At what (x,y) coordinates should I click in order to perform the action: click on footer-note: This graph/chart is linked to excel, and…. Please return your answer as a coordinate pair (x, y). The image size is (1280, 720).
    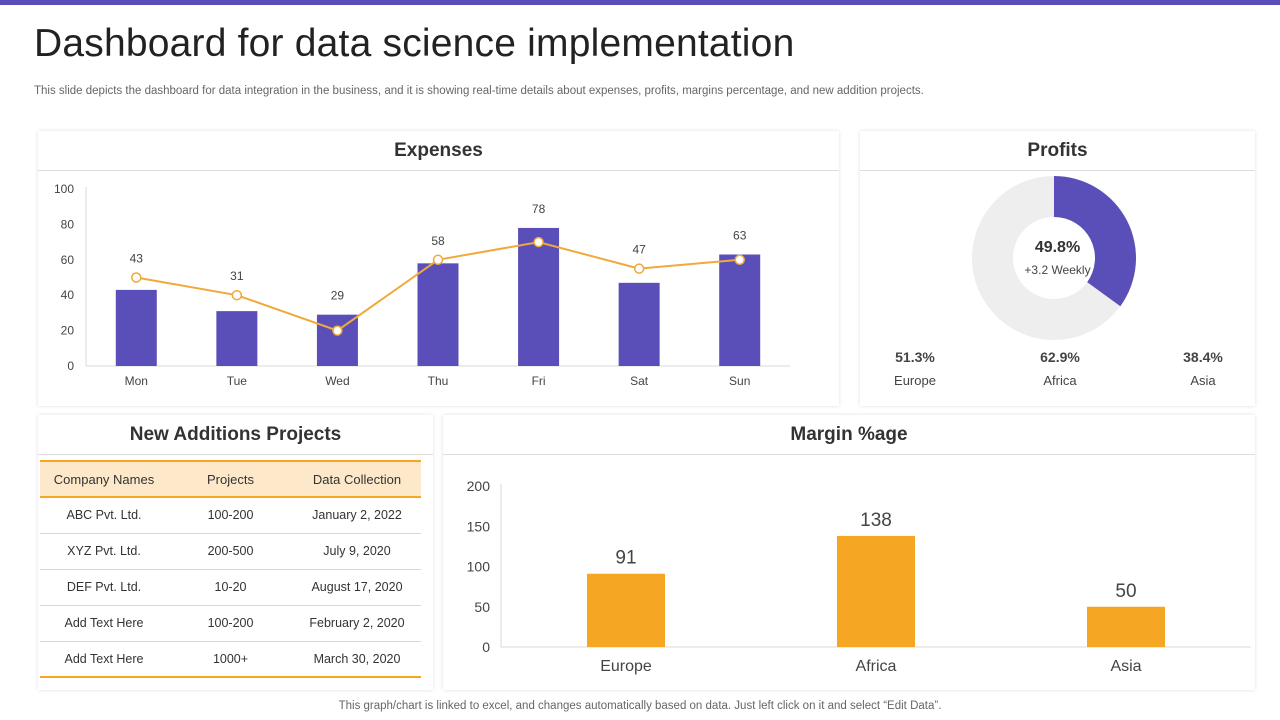
    Looking at the image, I should click on (640, 706).